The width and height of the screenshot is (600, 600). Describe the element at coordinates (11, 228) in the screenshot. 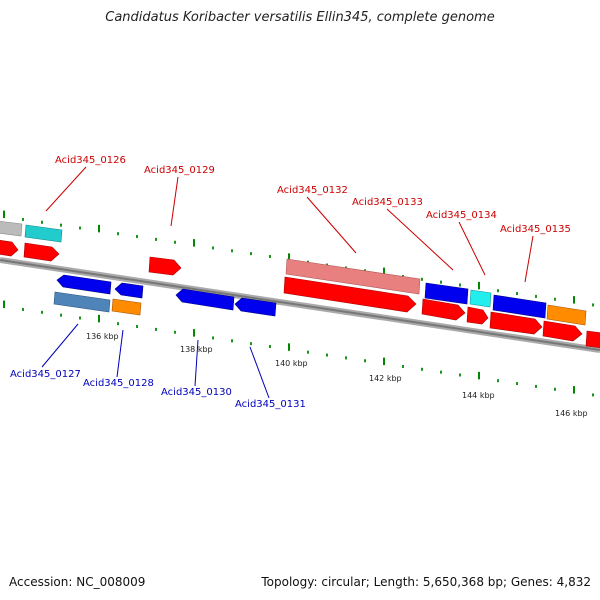

I see `feature-grey-forward` at that location.